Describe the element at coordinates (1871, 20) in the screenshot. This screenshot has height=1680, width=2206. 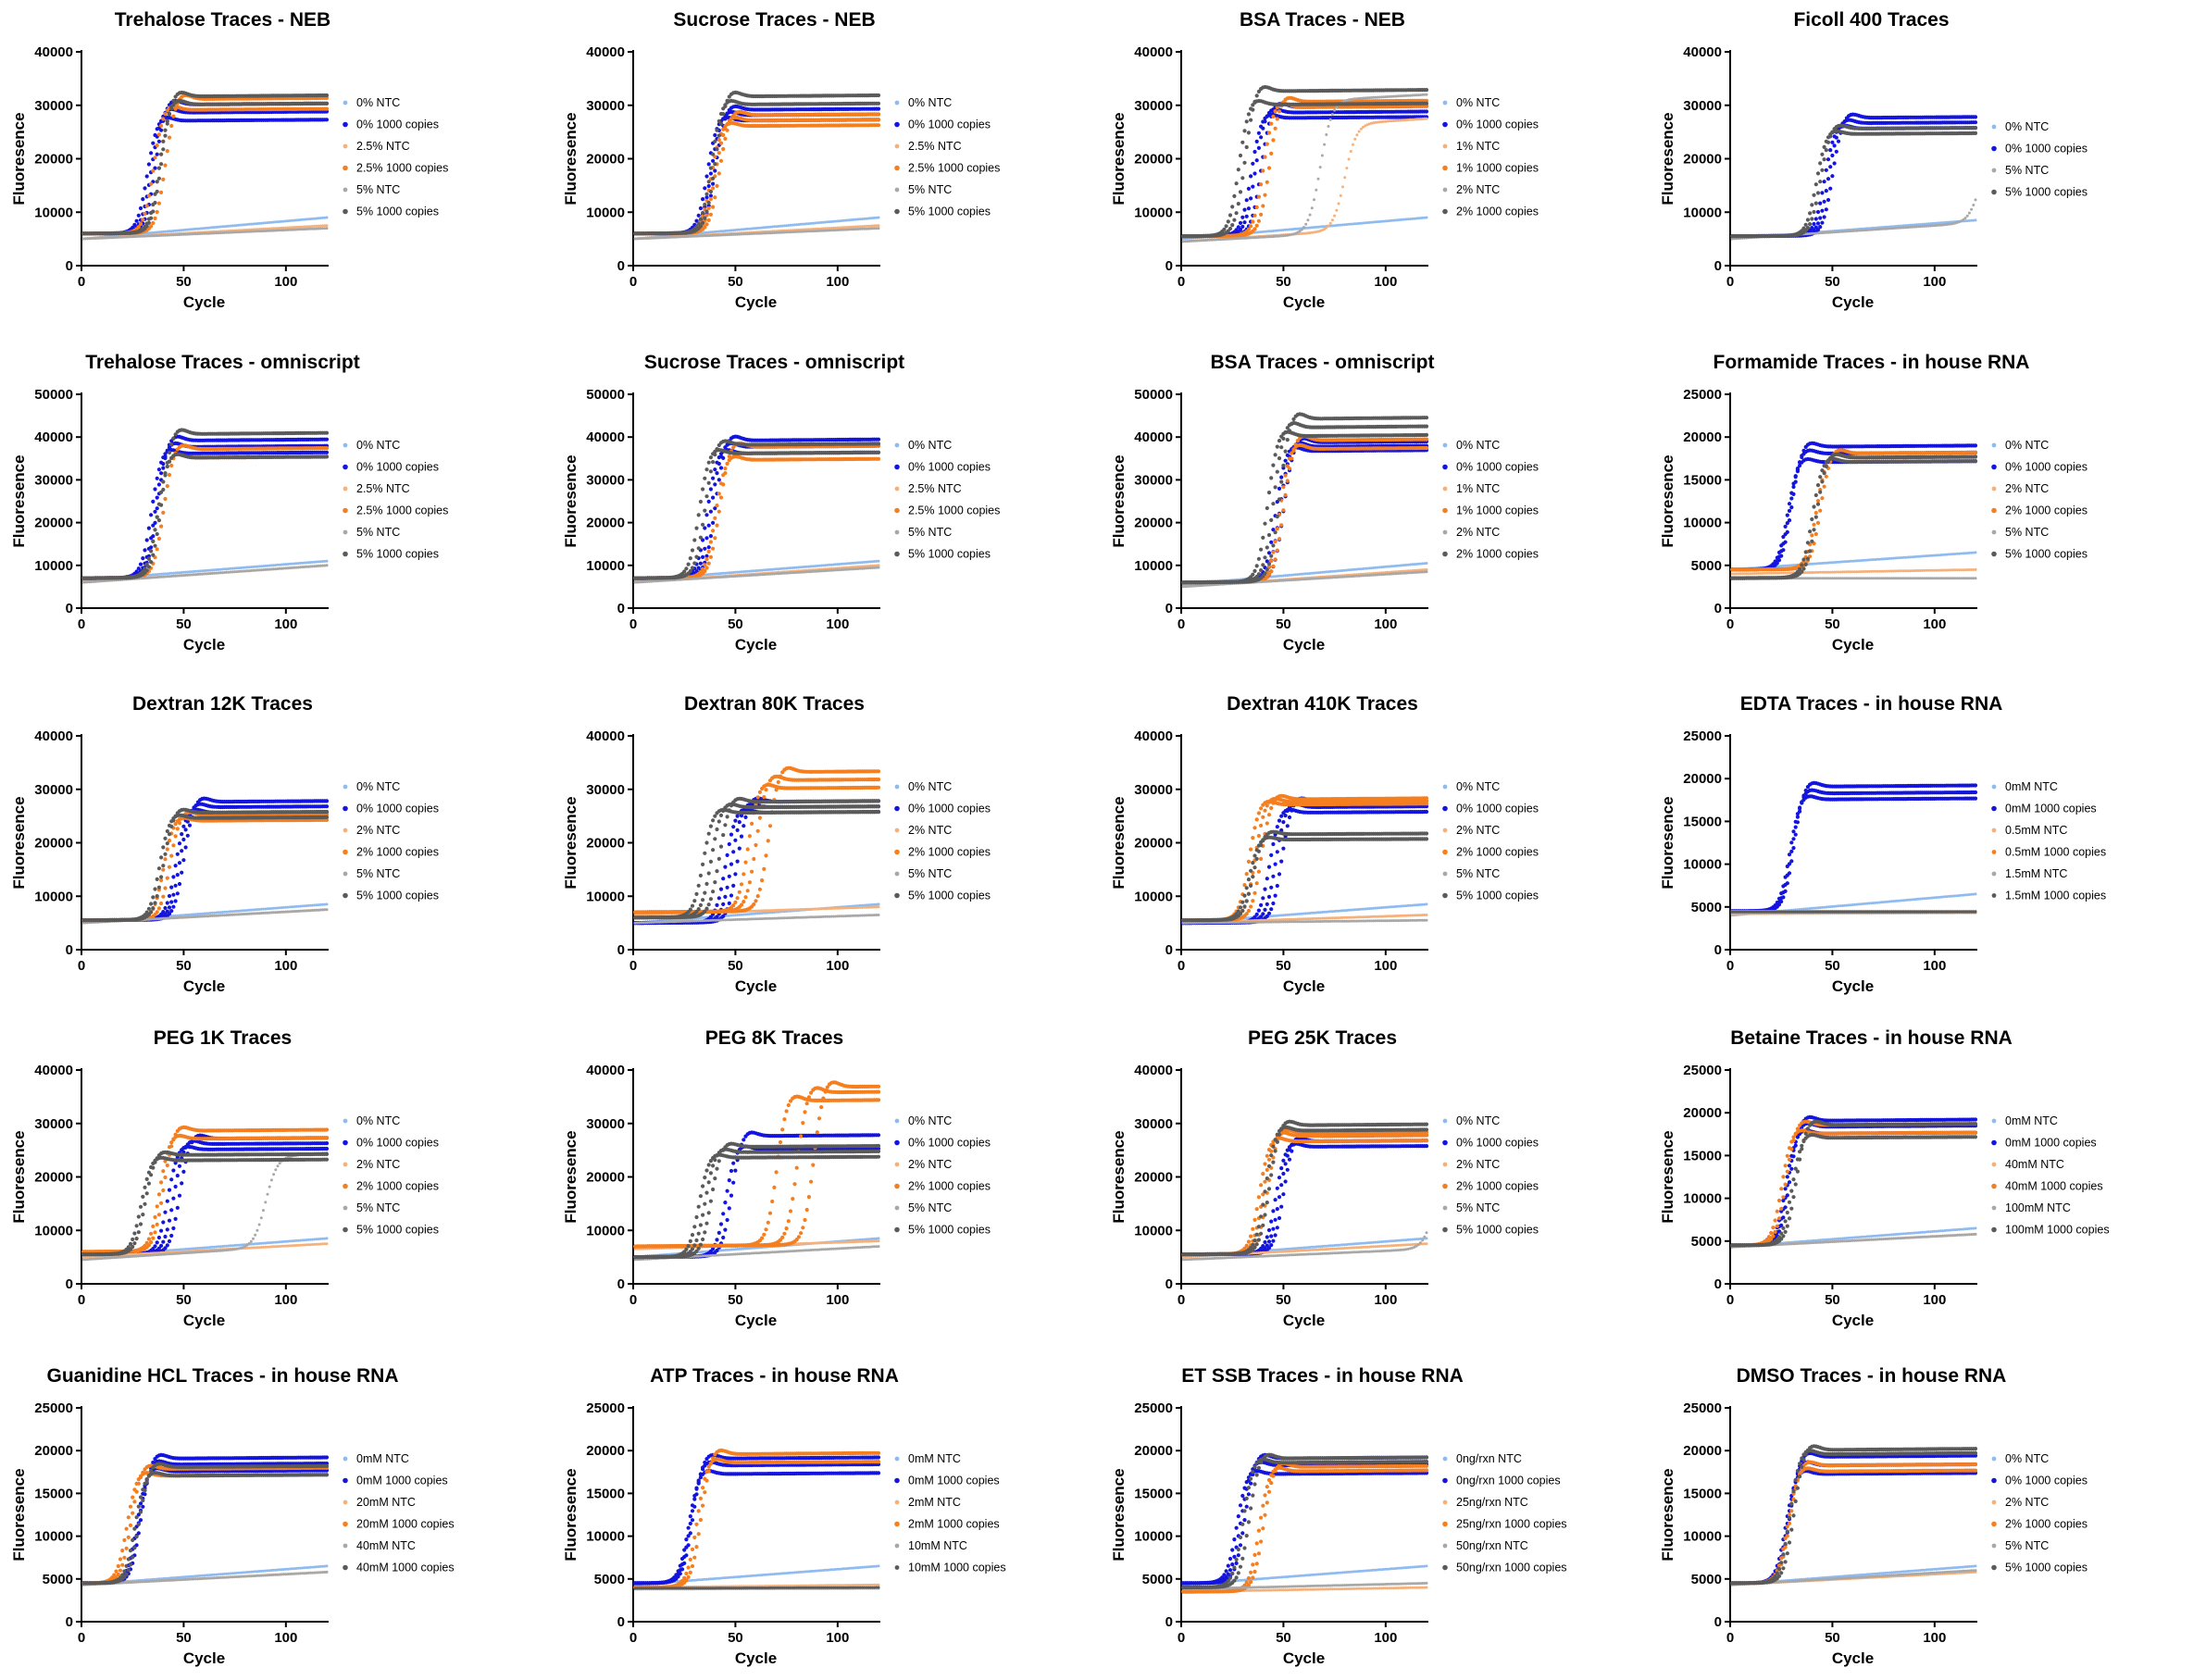
I see `chart-title: Ficoll 400 Traces` at that location.